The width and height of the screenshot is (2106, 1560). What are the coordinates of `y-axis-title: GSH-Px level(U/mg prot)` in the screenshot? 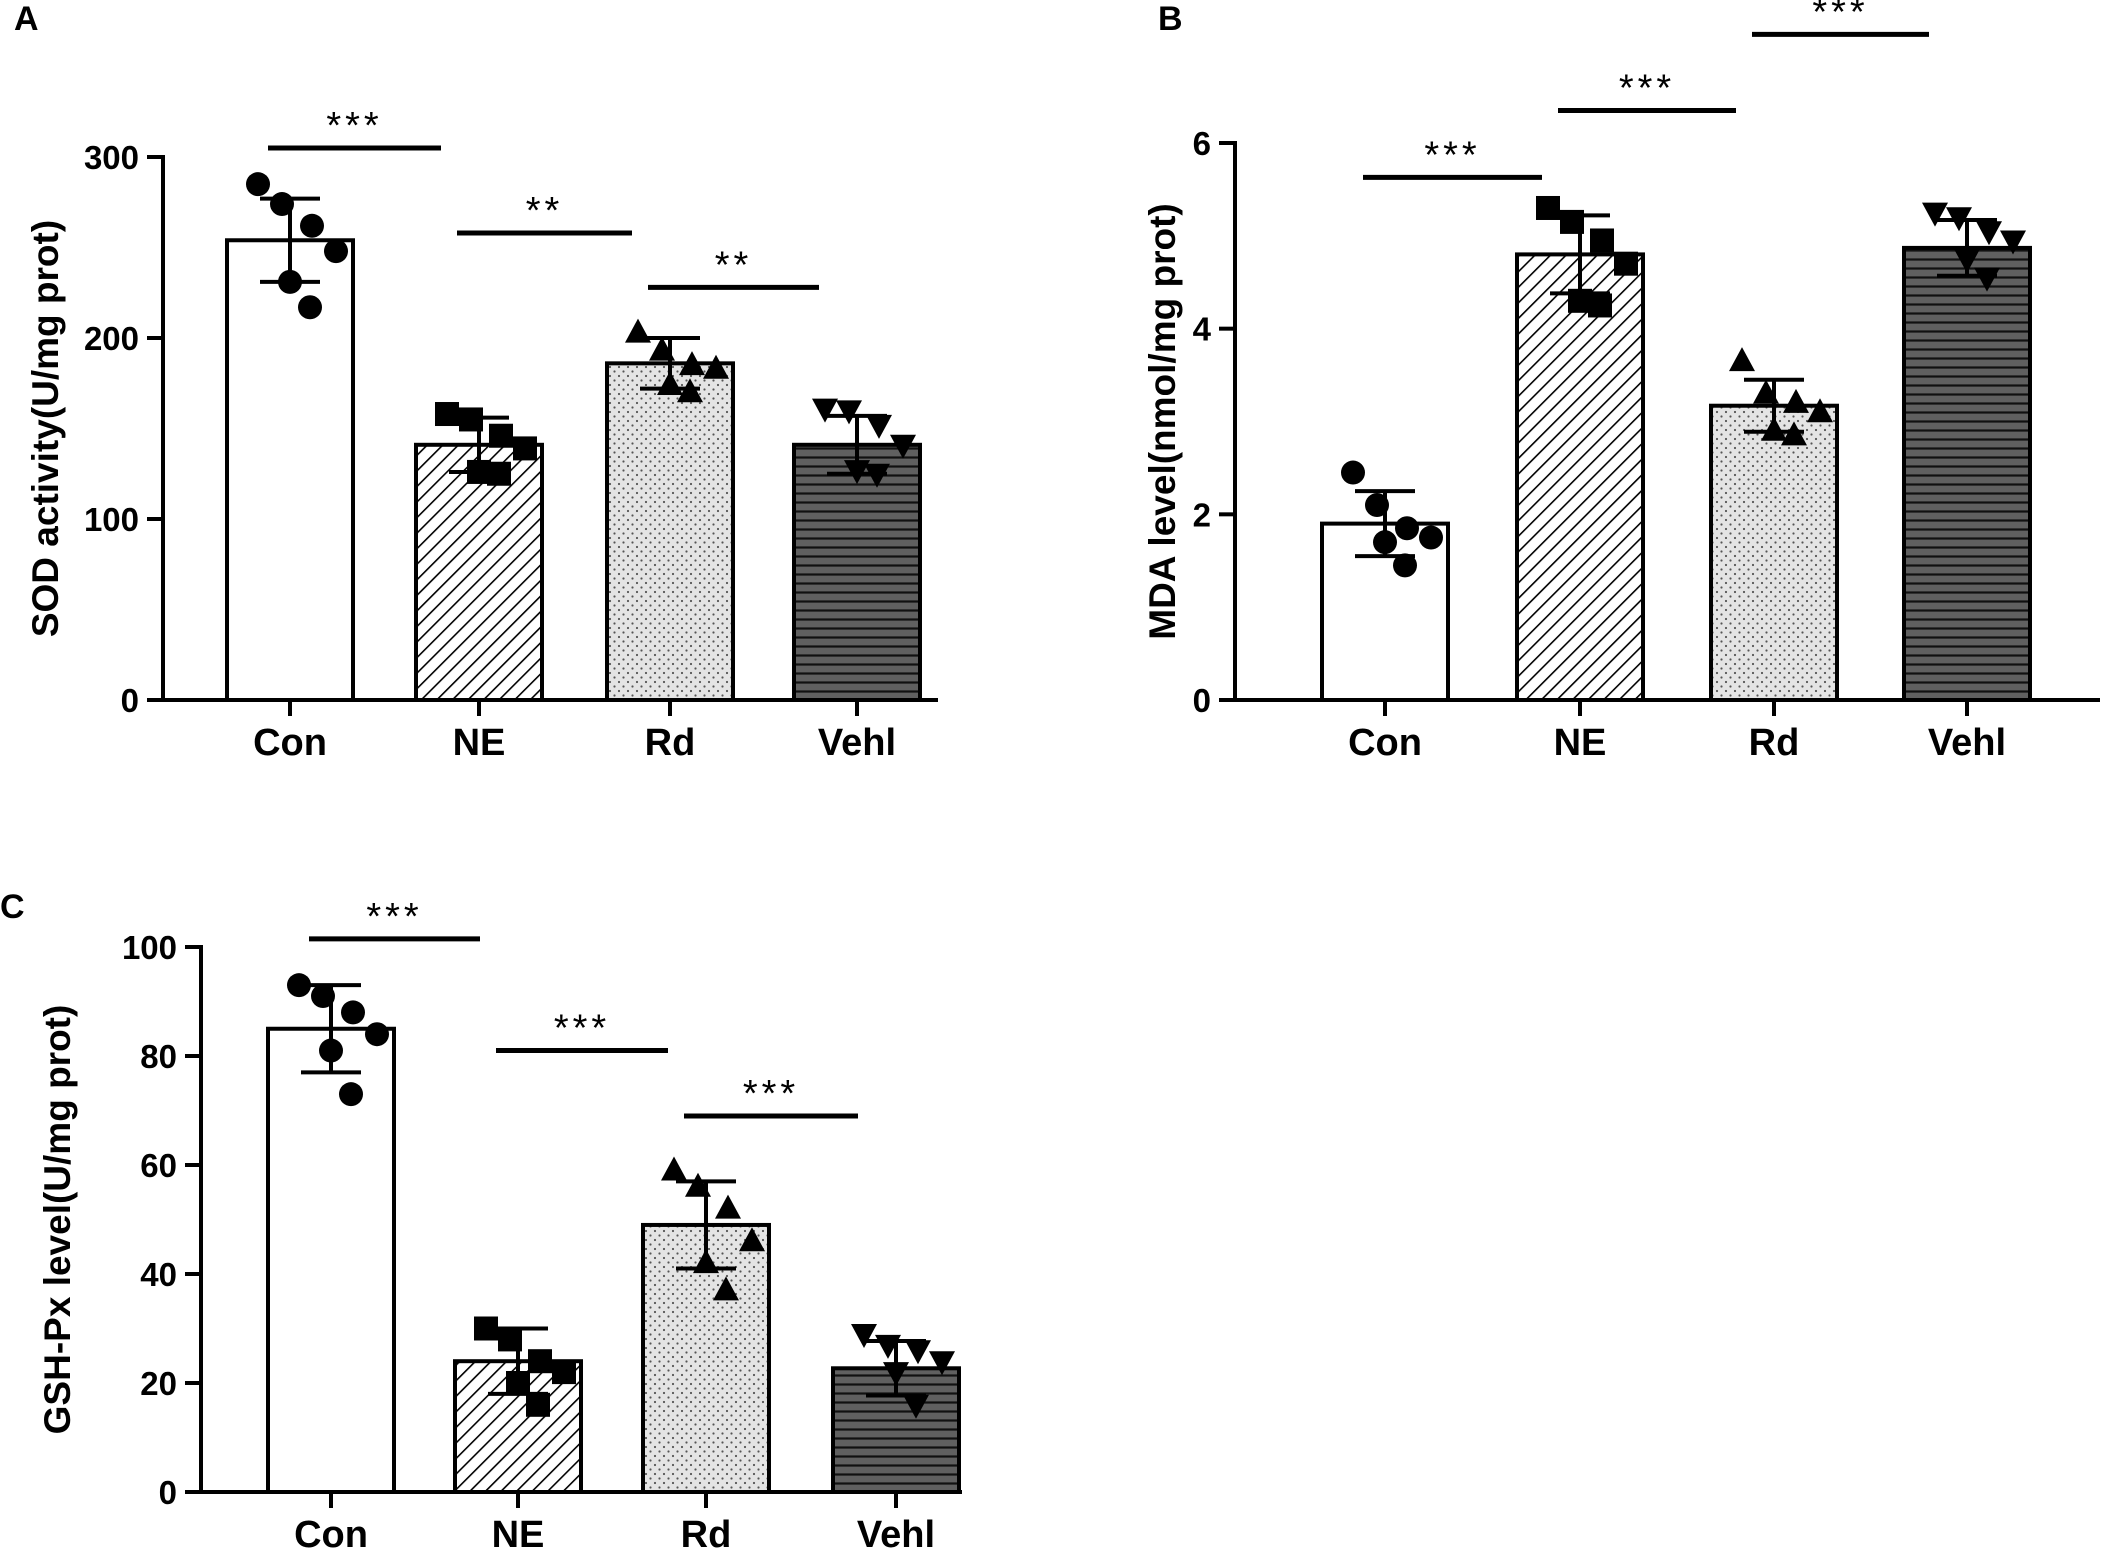 It's located at (57, 1220).